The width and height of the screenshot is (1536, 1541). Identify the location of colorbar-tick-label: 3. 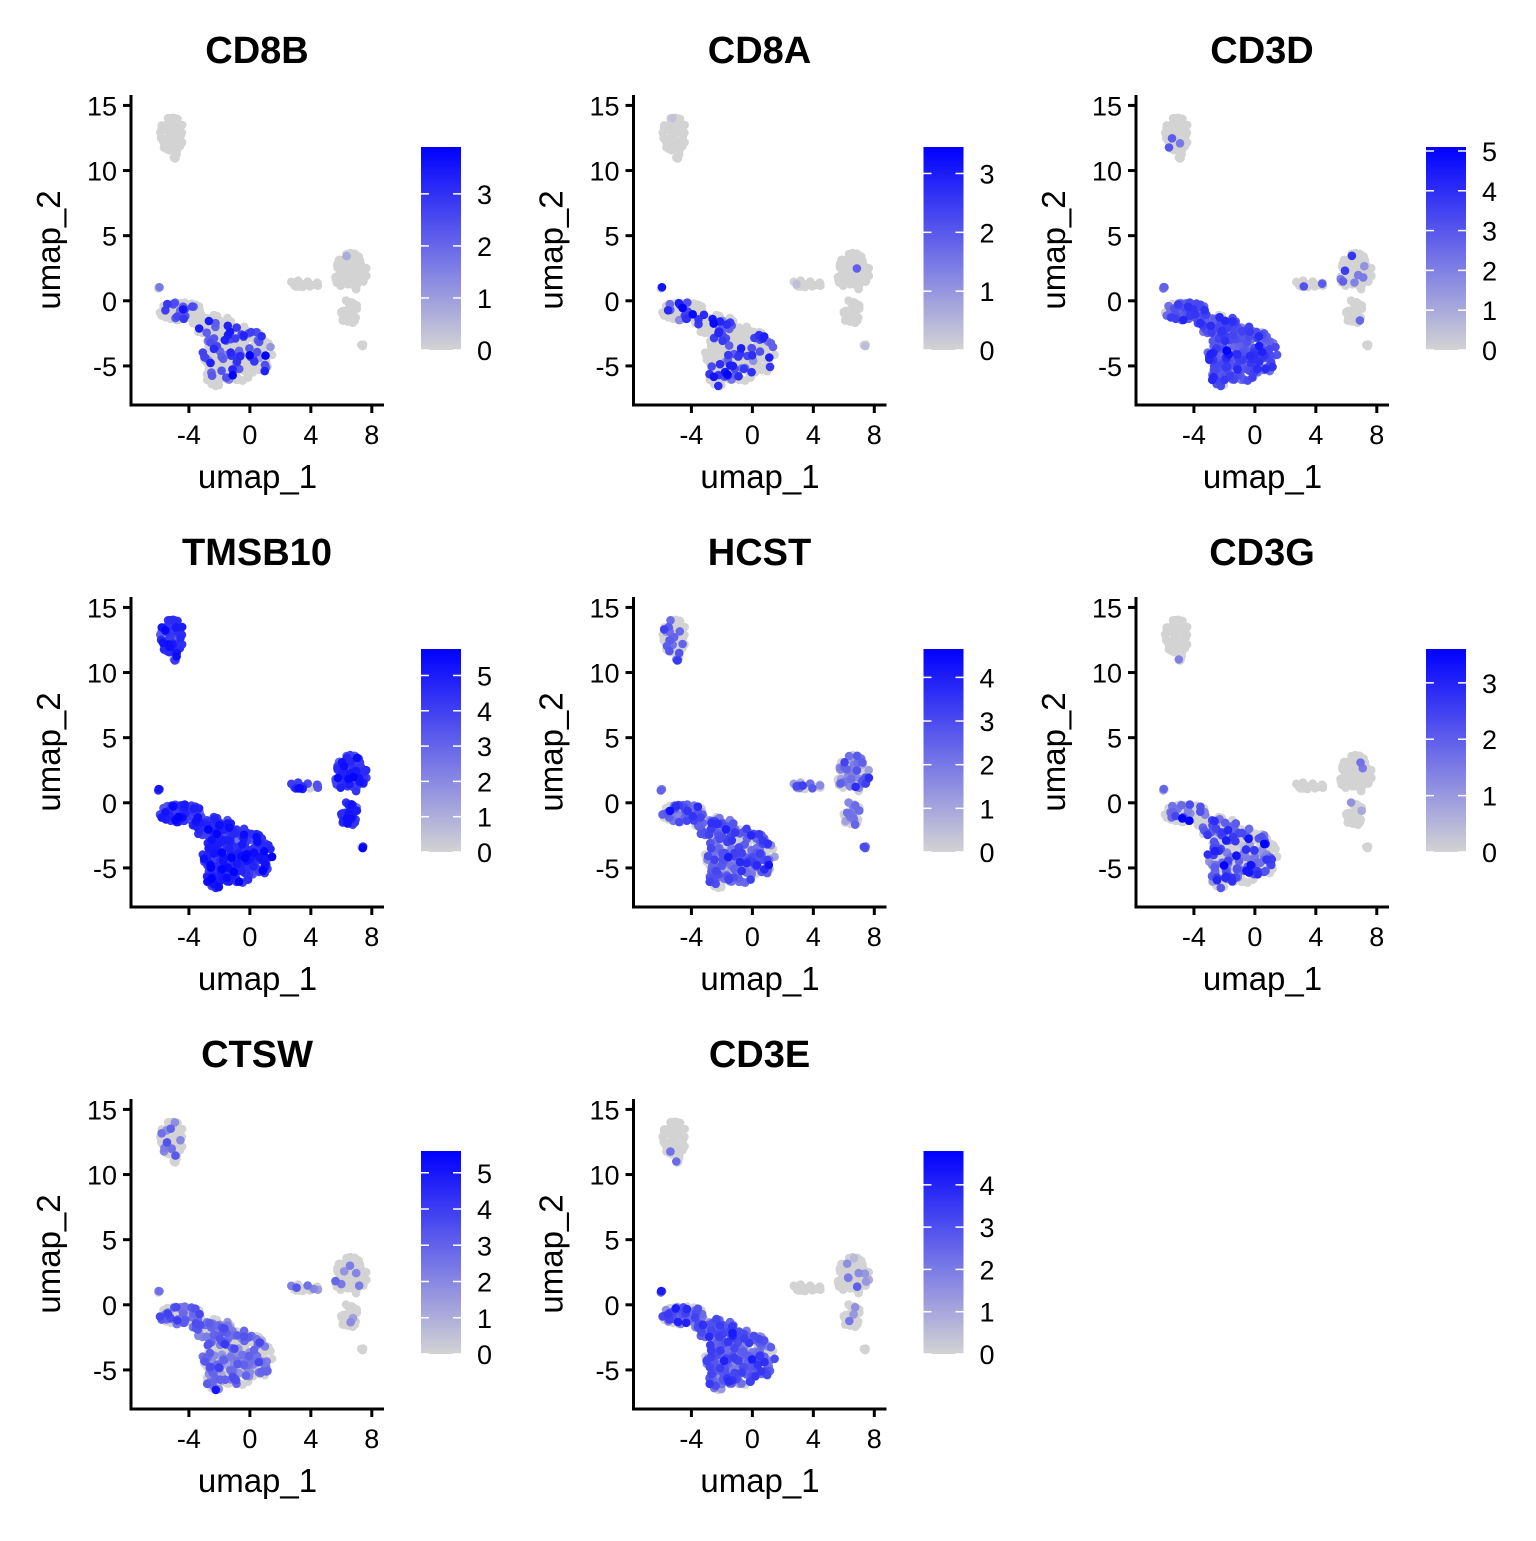
(484, 1246).